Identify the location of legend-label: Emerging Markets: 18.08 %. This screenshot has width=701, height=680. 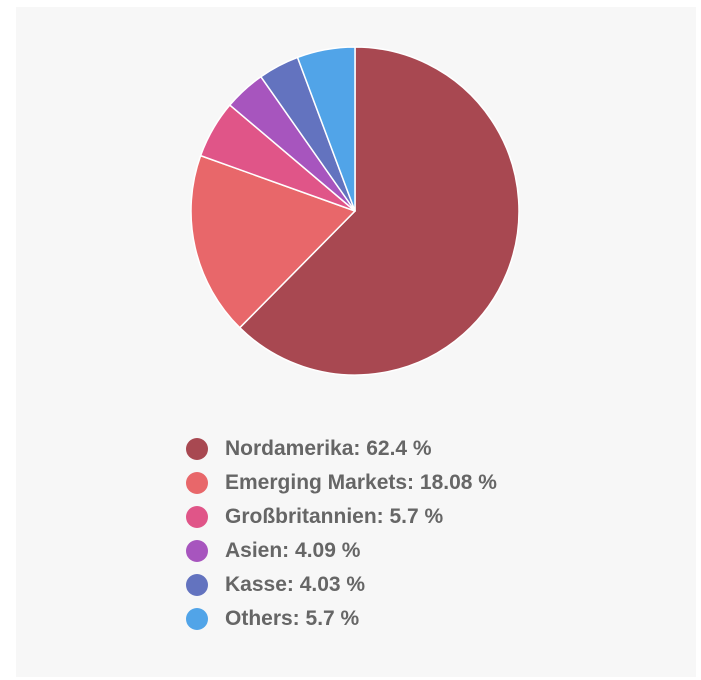
(361, 482).